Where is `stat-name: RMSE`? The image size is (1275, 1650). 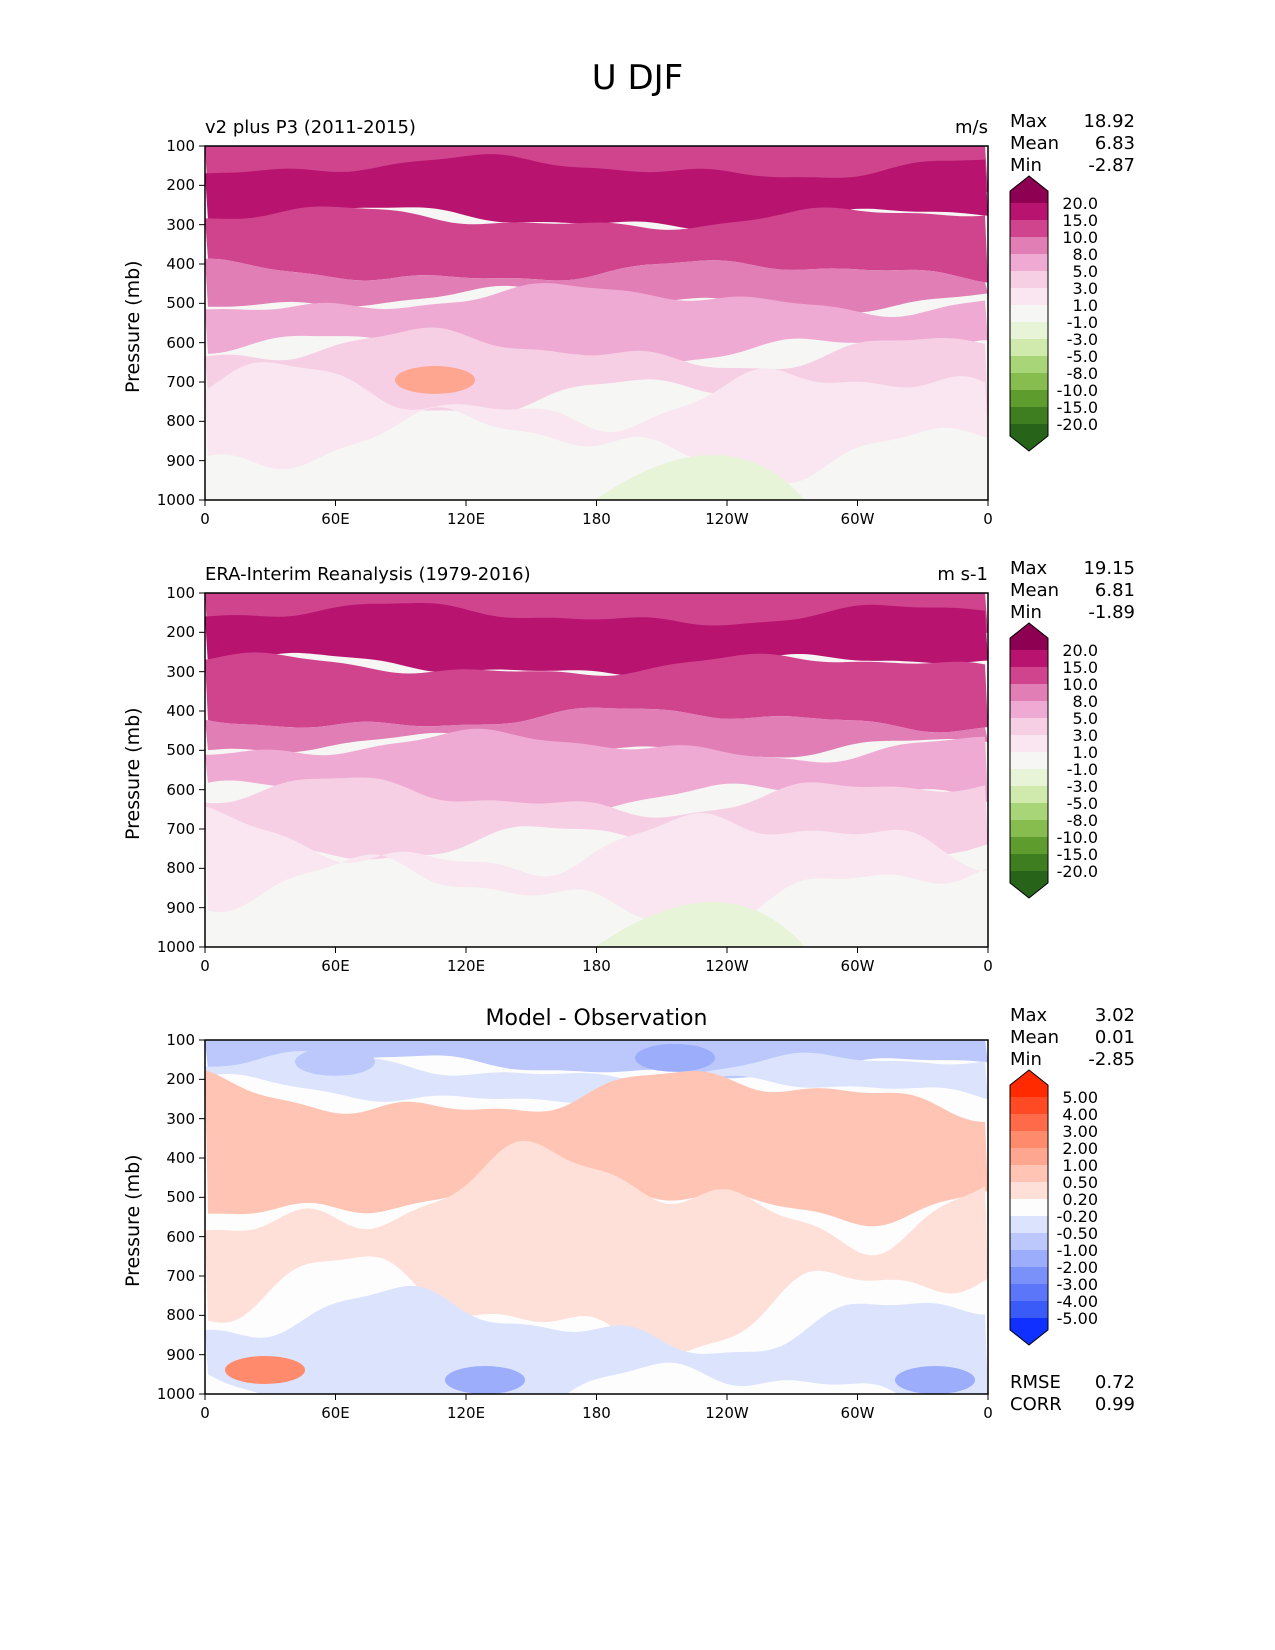
stat-name: RMSE is located at coordinates (1035, 1382).